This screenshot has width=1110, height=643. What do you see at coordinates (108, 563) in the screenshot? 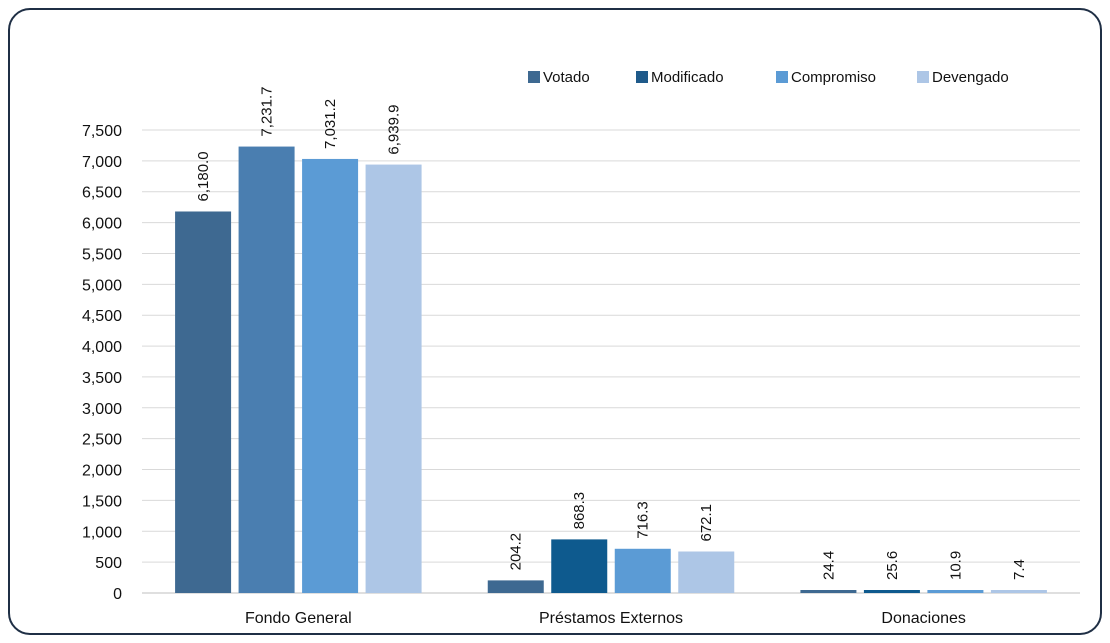
I see `y-tick-label: 500` at bounding box center [108, 563].